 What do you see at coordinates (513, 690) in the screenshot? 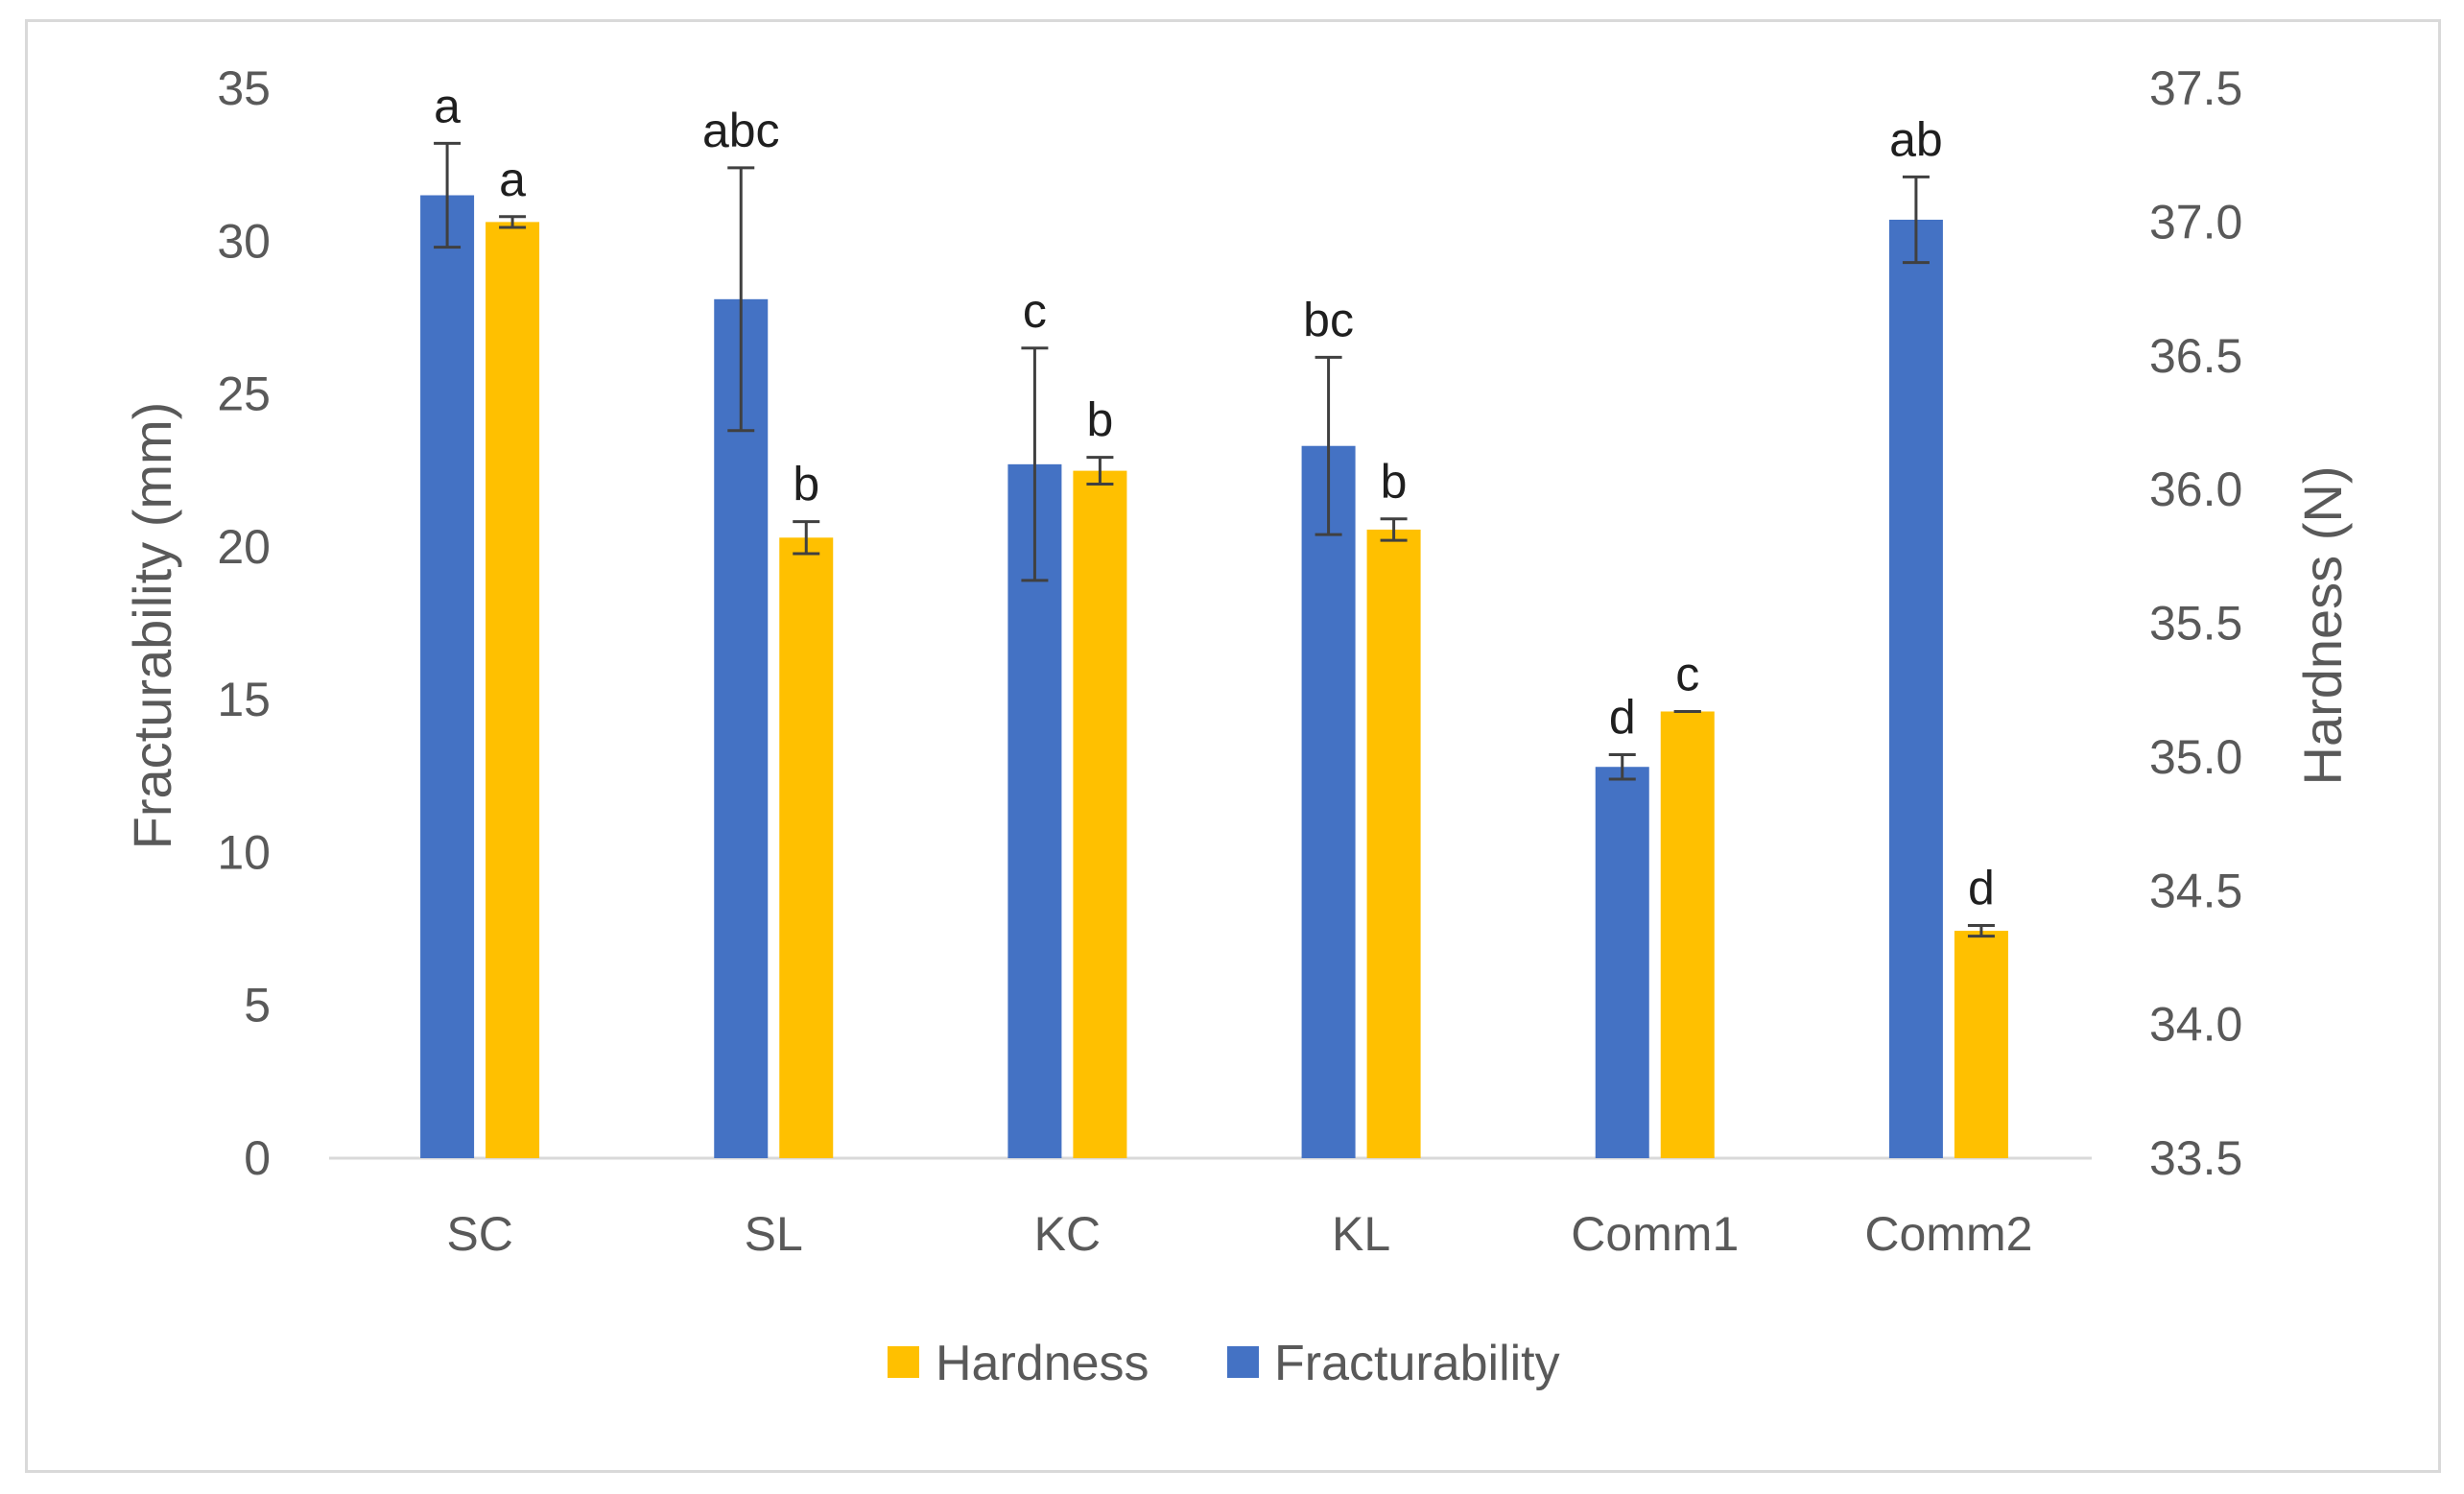
I see `bar-hardness-sc` at bounding box center [513, 690].